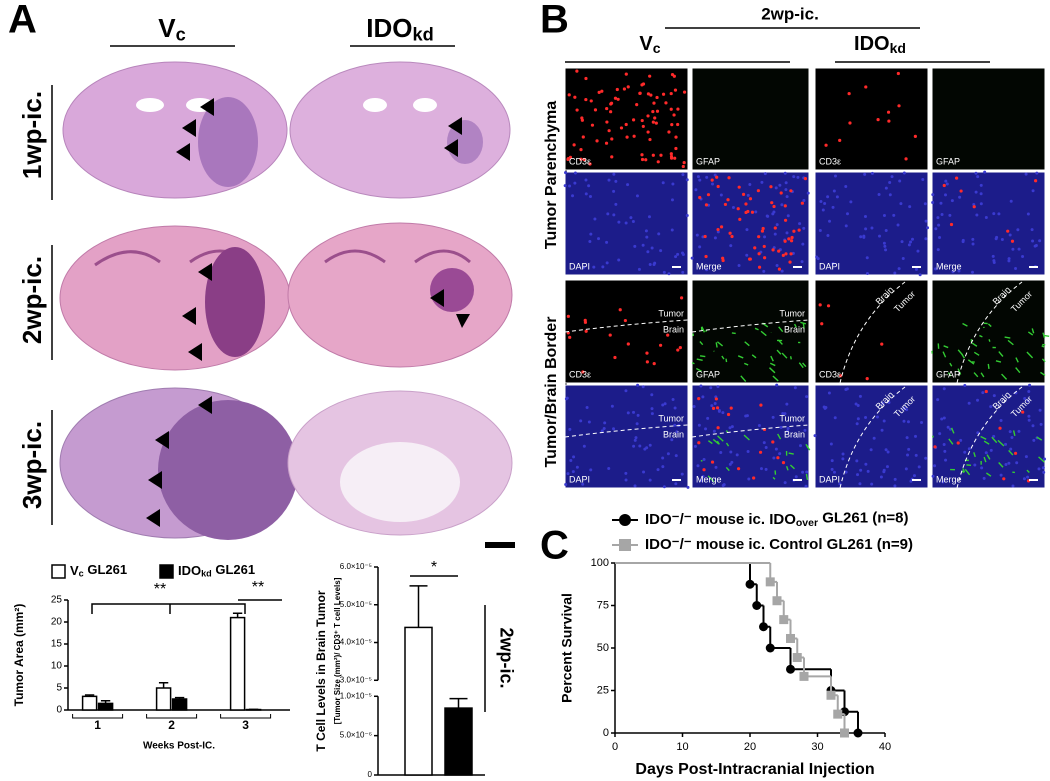 The height and width of the screenshot is (781, 1050). Describe the element at coordinates (676, 267) in the screenshot. I see `scale-bar` at that location.